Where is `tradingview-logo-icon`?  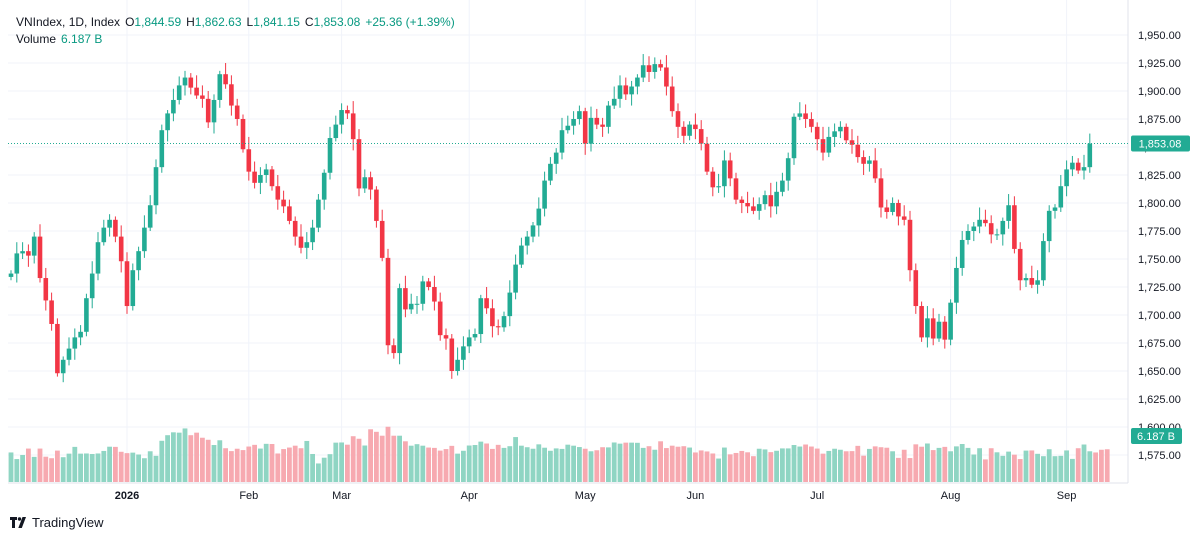
tradingview-logo-icon is located at coordinates (18, 522).